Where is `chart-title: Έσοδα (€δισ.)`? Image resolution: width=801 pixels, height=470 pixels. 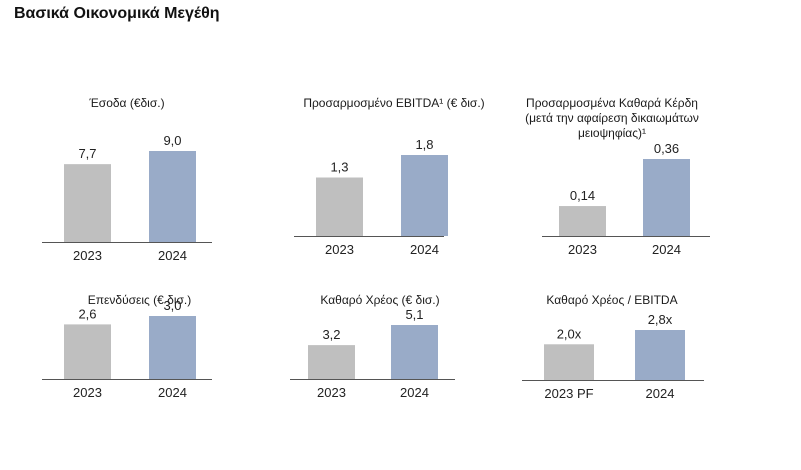
chart-title: Έσοδα (€δισ.) is located at coordinates (127, 103).